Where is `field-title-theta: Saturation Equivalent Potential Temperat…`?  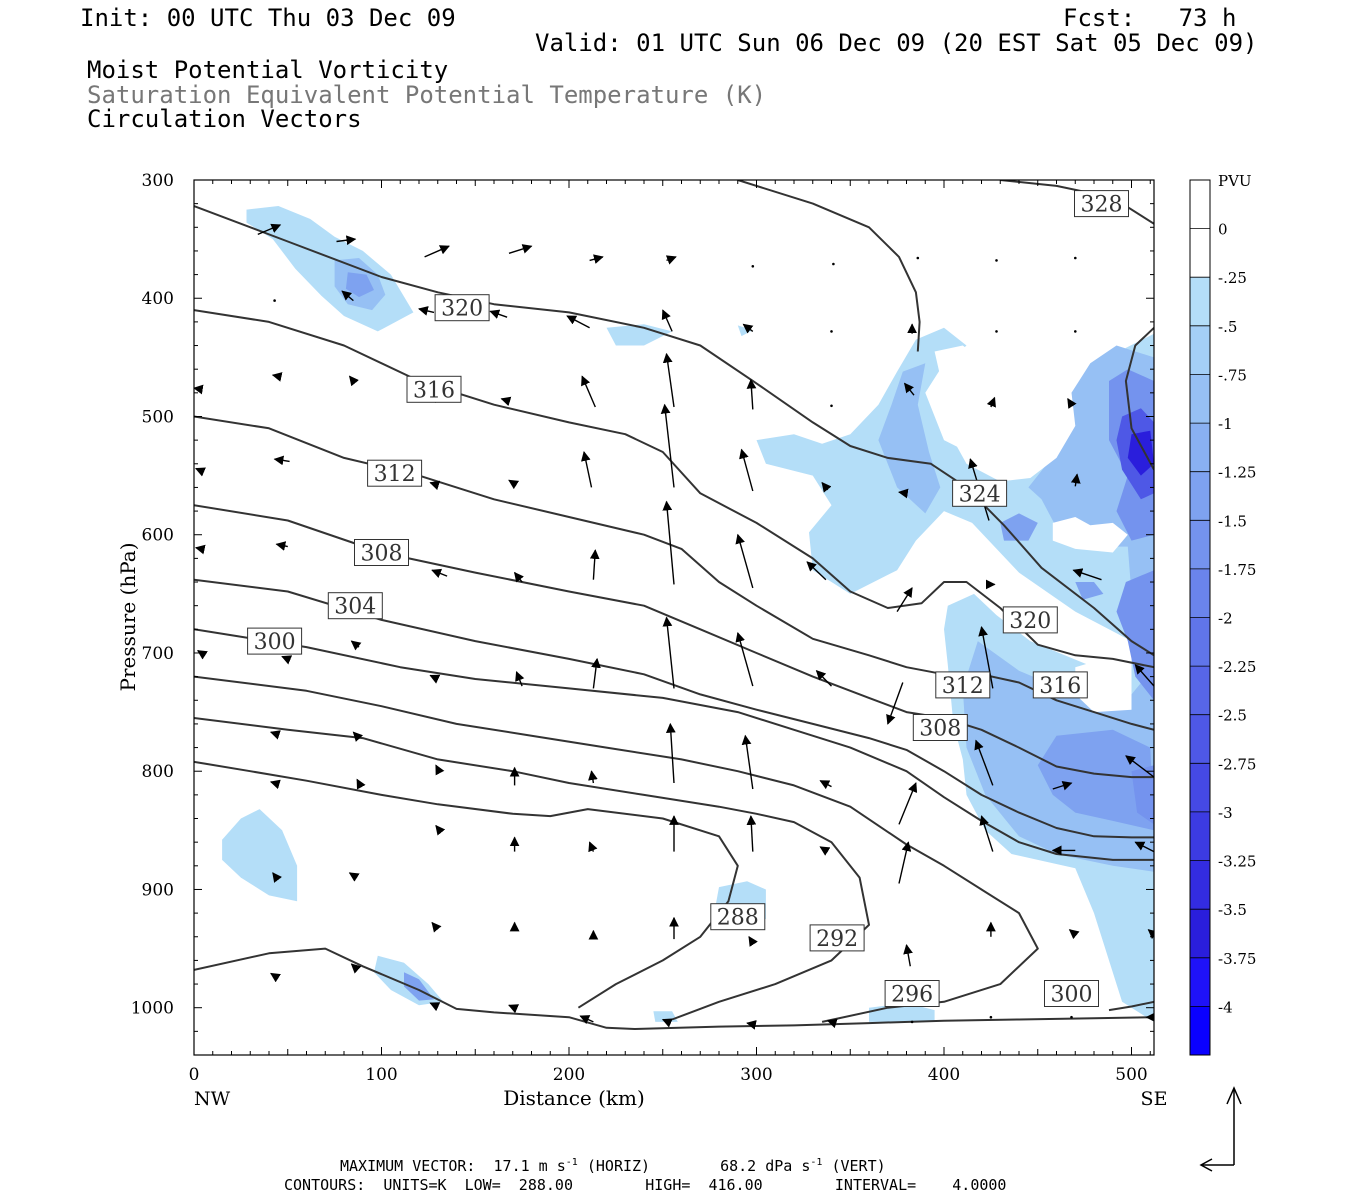 field-title-theta: Saturation Equivalent Potential Temperat… is located at coordinates (427, 95).